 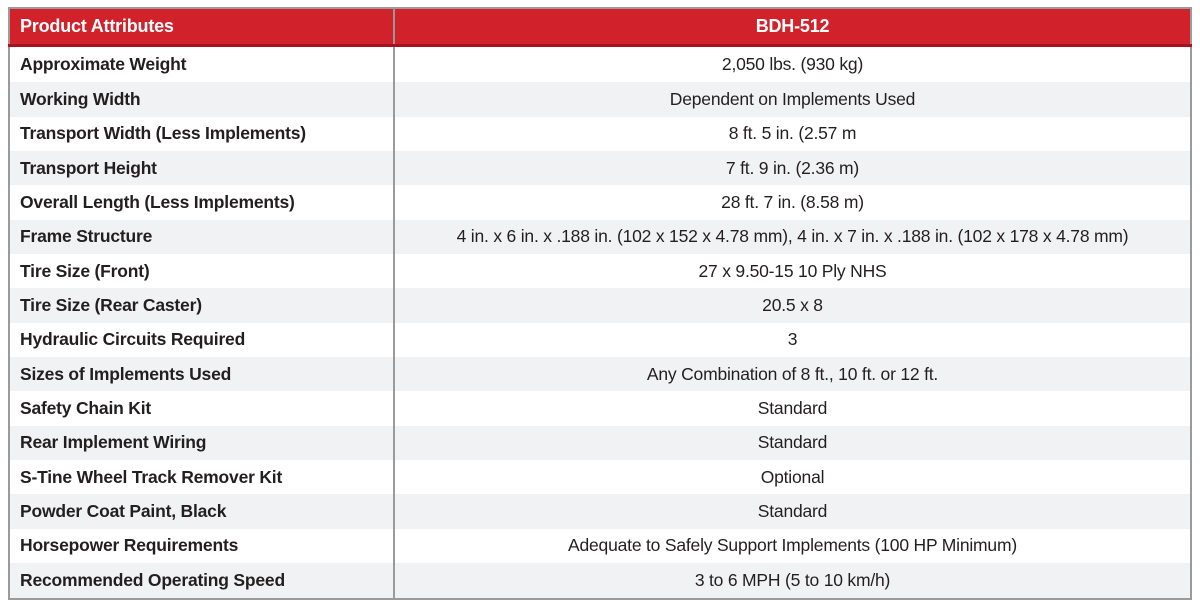 What do you see at coordinates (88, 167) in the screenshot?
I see `attribute-cell: Transport Height` at bounding box center [88, 167].